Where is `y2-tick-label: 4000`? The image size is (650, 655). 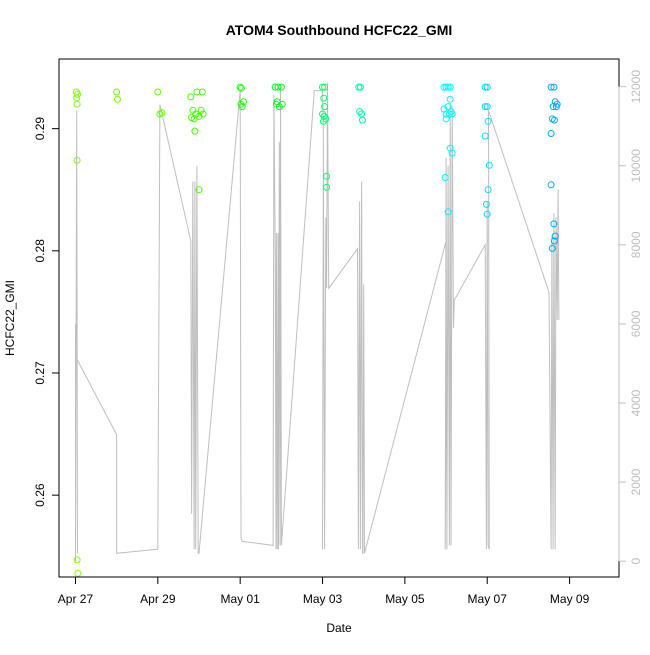
y2-tick-label: 4000 is located at coordinates (636, 402).